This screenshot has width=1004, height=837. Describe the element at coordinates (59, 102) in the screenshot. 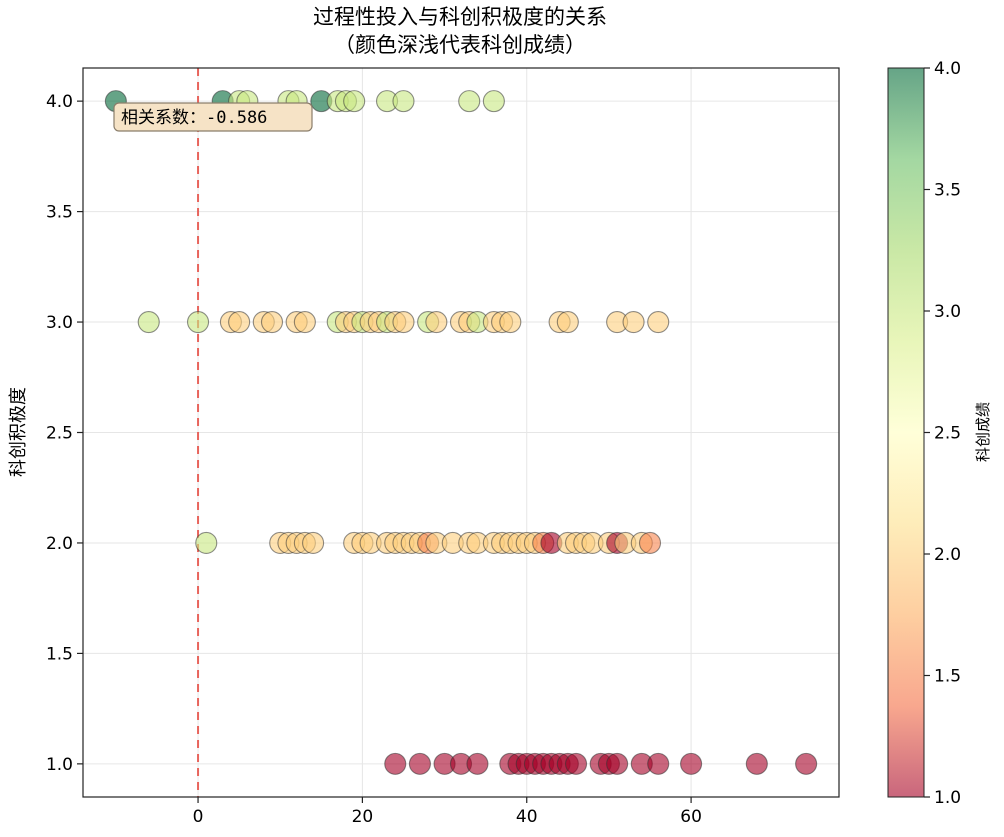

I see `y-tick-label: 4.0` at that location.